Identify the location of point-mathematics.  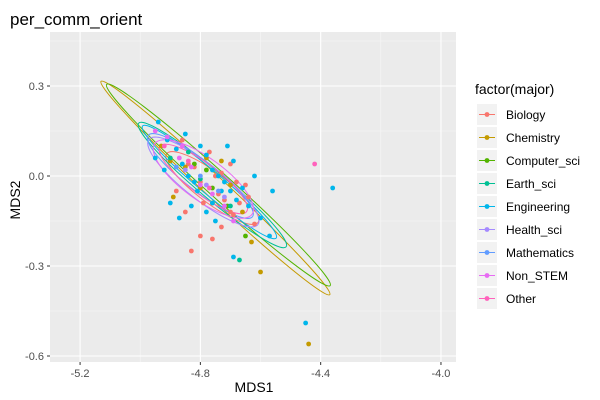
(176, 167).